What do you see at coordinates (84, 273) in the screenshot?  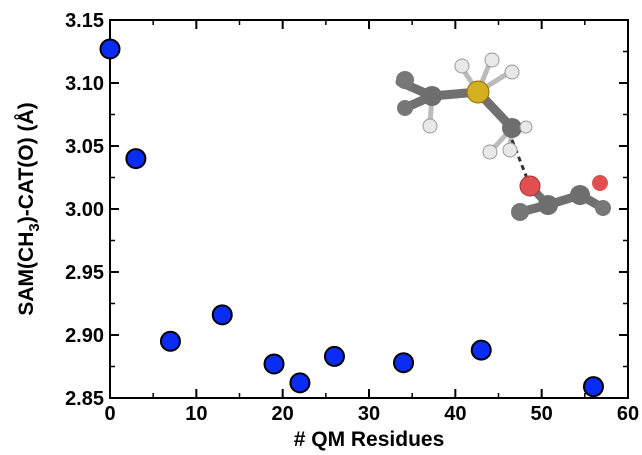 I see `y-tick-label: 2.95` at bounding box center [84, 273].